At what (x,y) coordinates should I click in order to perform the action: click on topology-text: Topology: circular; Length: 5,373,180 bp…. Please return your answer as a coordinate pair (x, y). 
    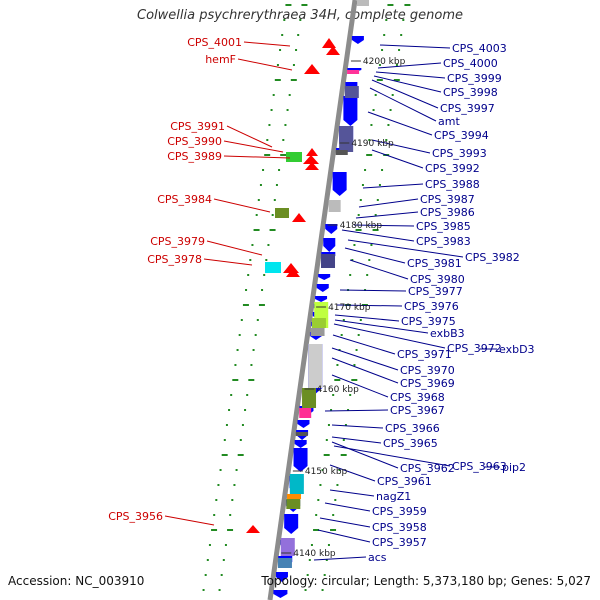
    Looking at the image, I should click on (426, 581).